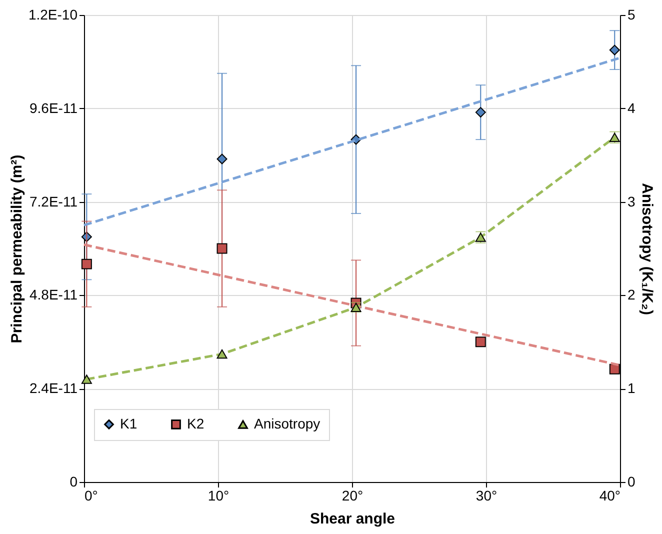 This screenshot has width=662, height=534. What do you see at coordinates (91, 496) in the screenshot?
I see `x-tick-label: 0°` at bounding box center [91, 496].